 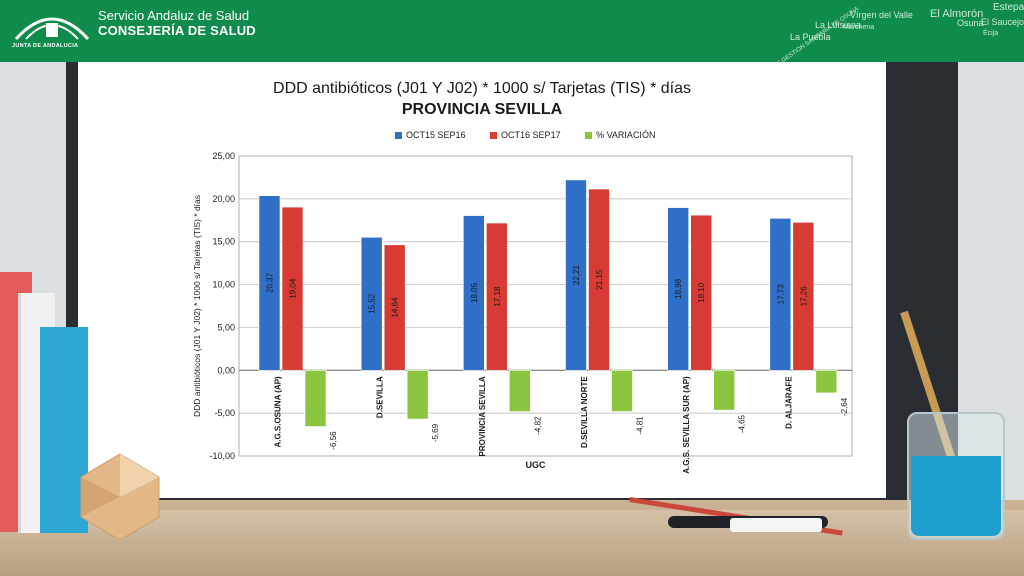 I want to click on legend-item: OCT16 SEP17, so click(x=525, y=135).